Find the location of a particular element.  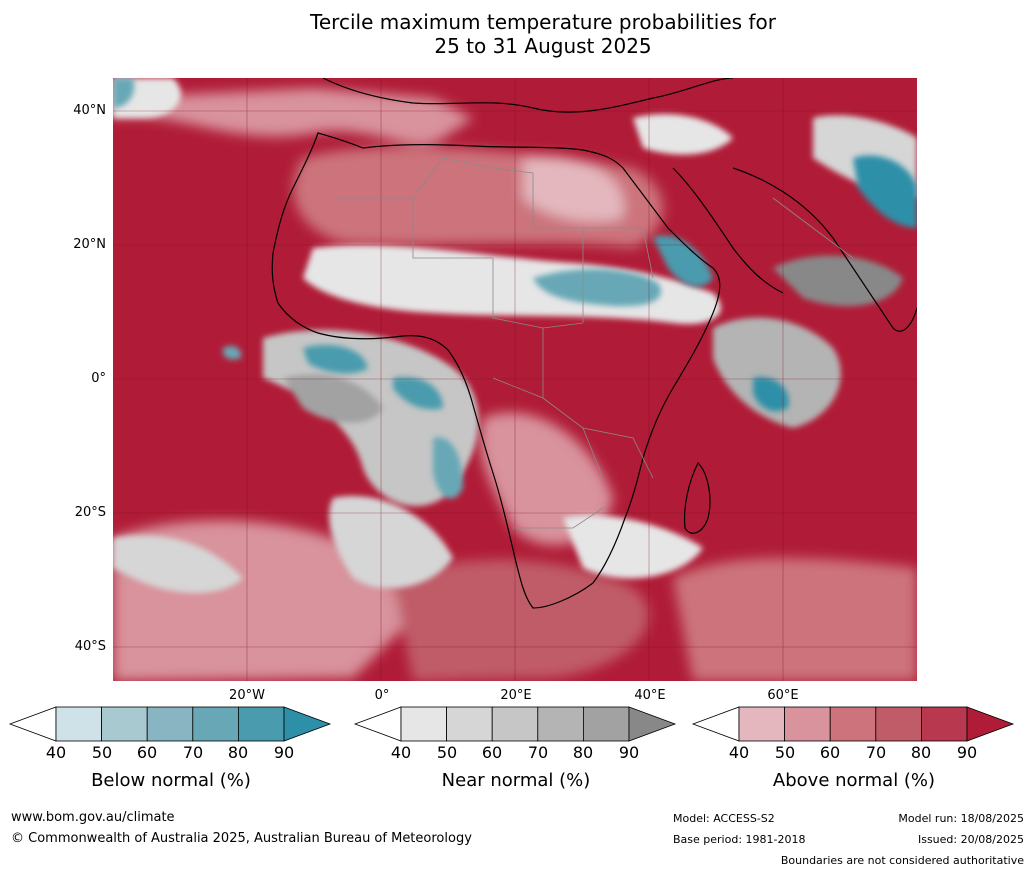

colorbar-near-normal: 40 50 60 70 80 90 Near normal (%) is located at coordinates (515, 751).